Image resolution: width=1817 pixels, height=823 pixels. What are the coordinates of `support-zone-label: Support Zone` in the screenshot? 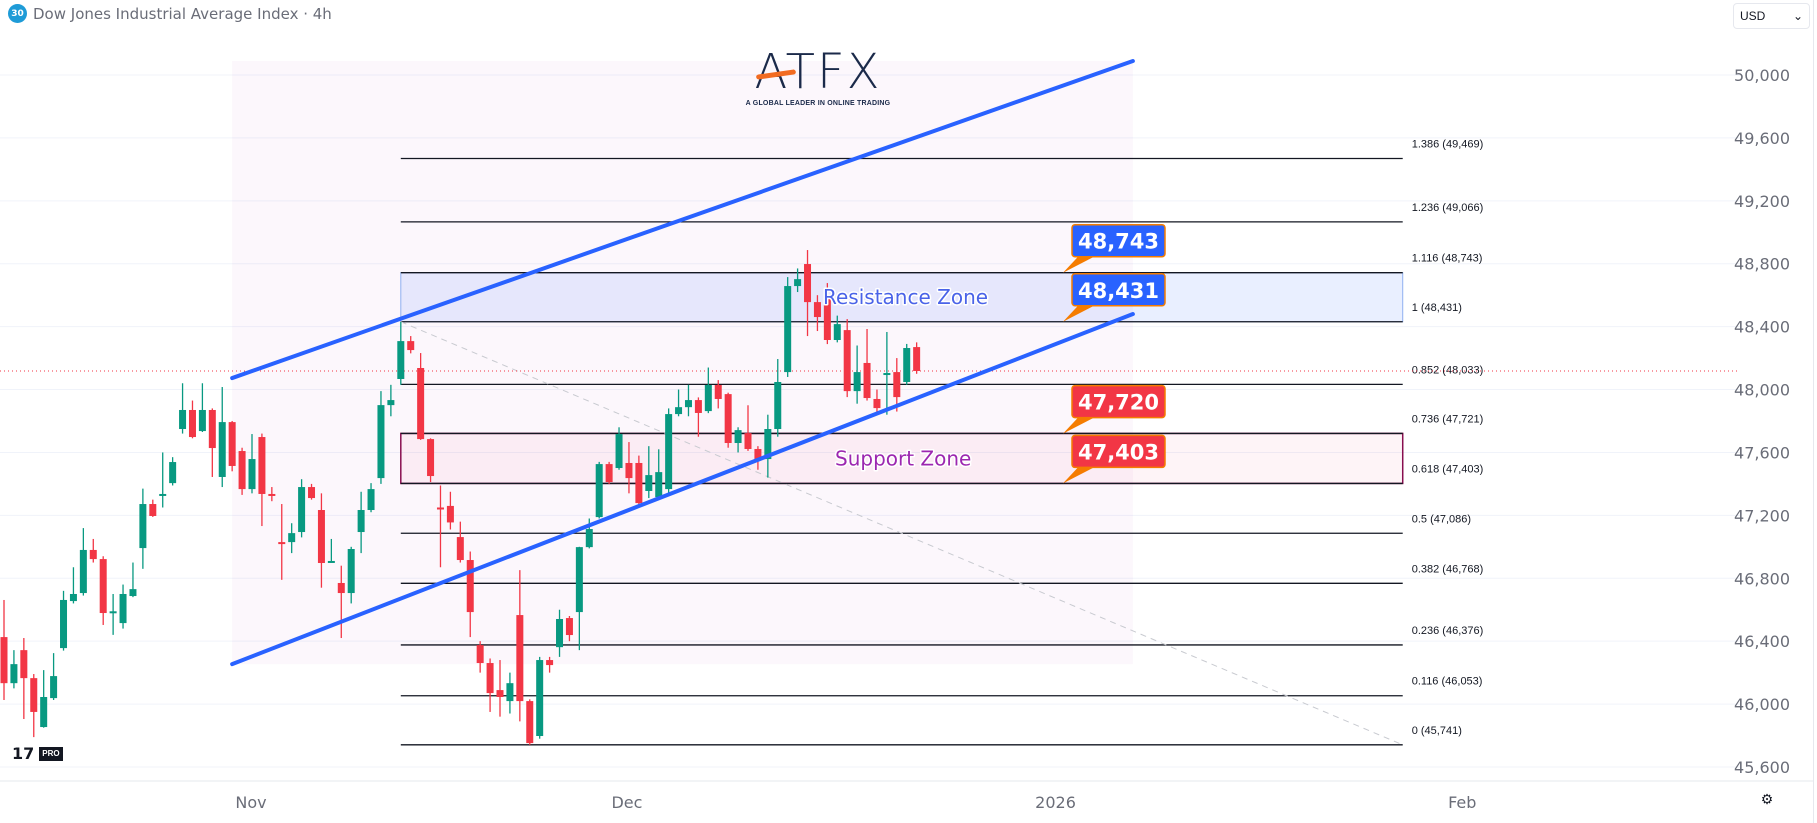 It's located at (903, 458).